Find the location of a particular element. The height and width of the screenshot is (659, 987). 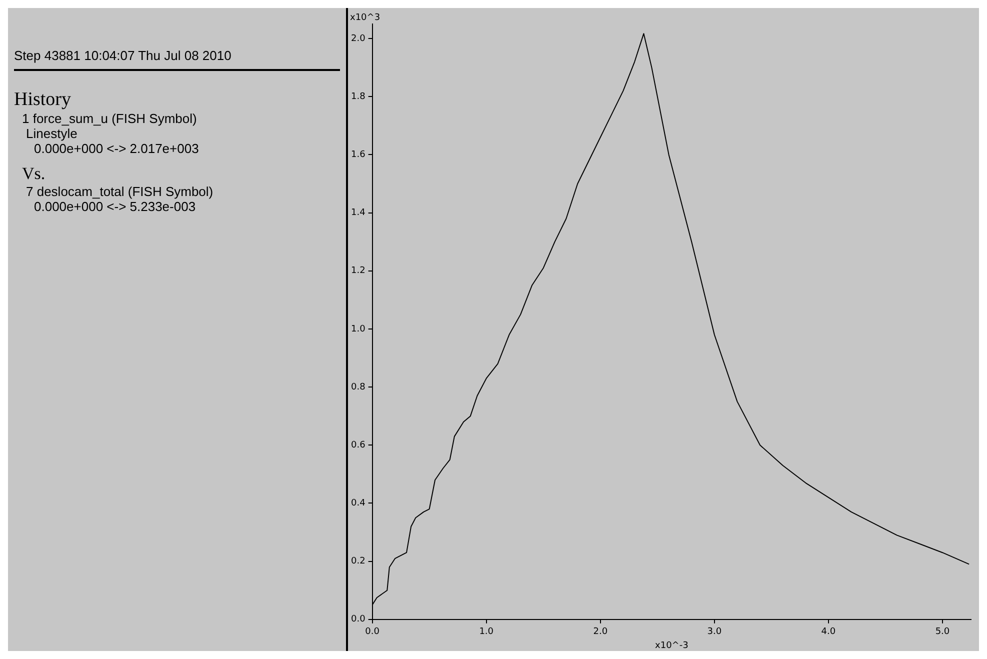

y-tick-label: 0.0 is located at coordinates (358, 619).